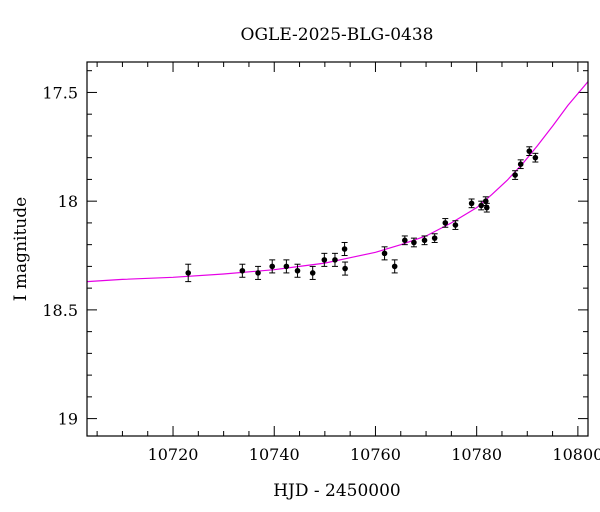  I want to click on x-axis-label: HJD - 2450000, so click(337, 491).